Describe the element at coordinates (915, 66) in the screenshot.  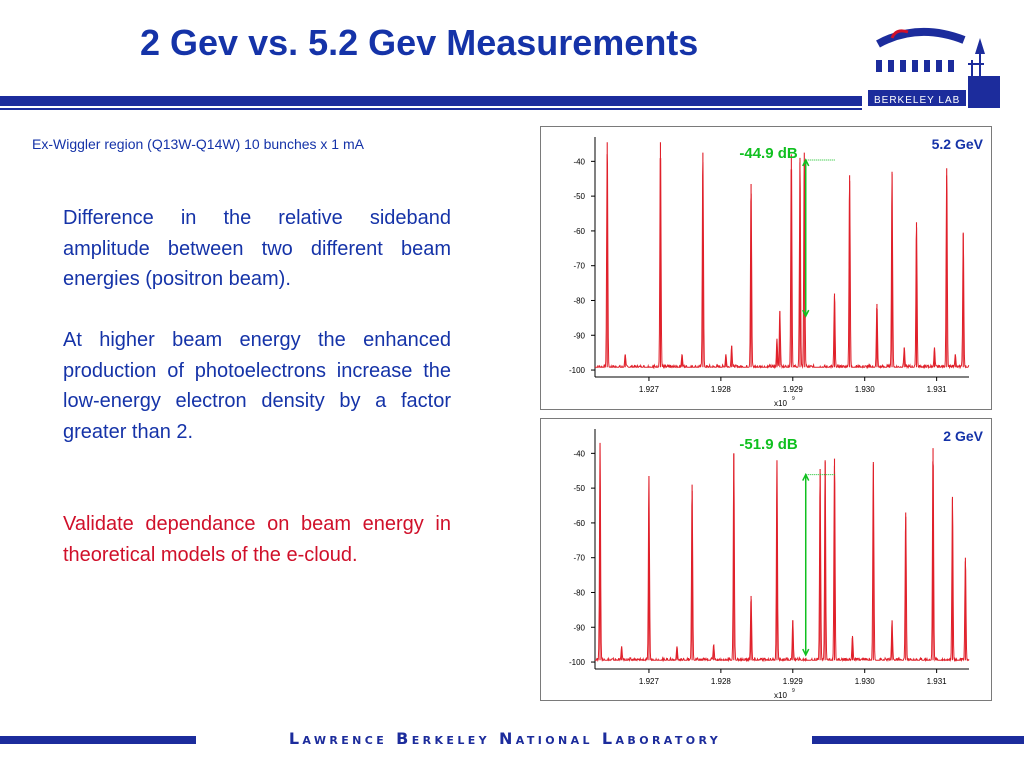
I see `arch-row-icon` at that location.